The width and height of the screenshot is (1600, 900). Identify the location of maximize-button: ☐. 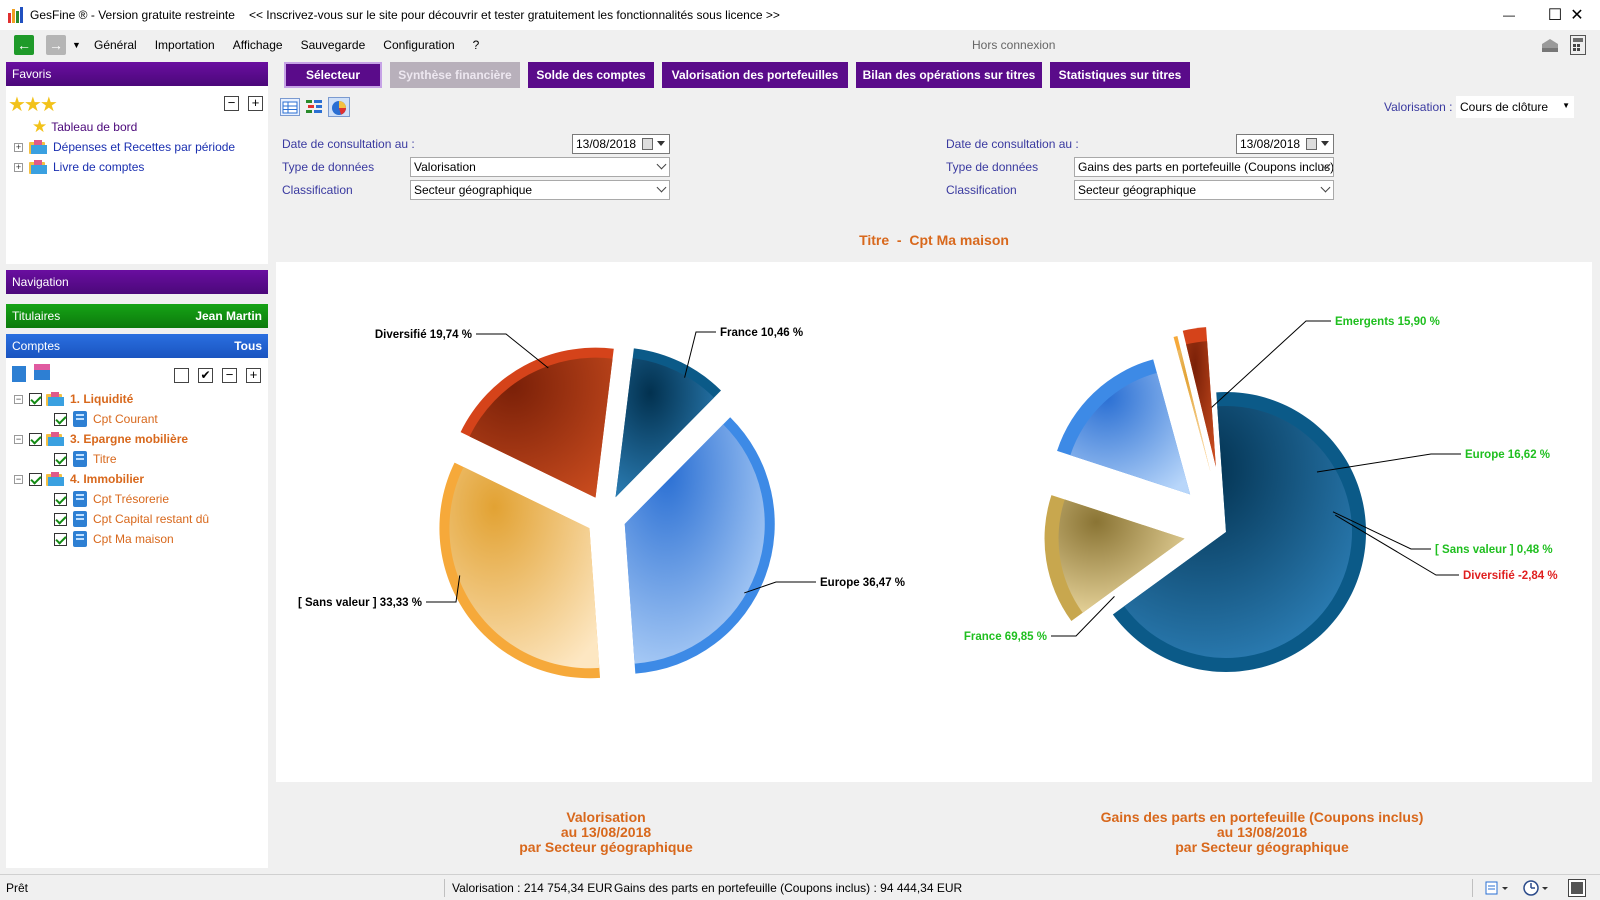
(1555, 15).